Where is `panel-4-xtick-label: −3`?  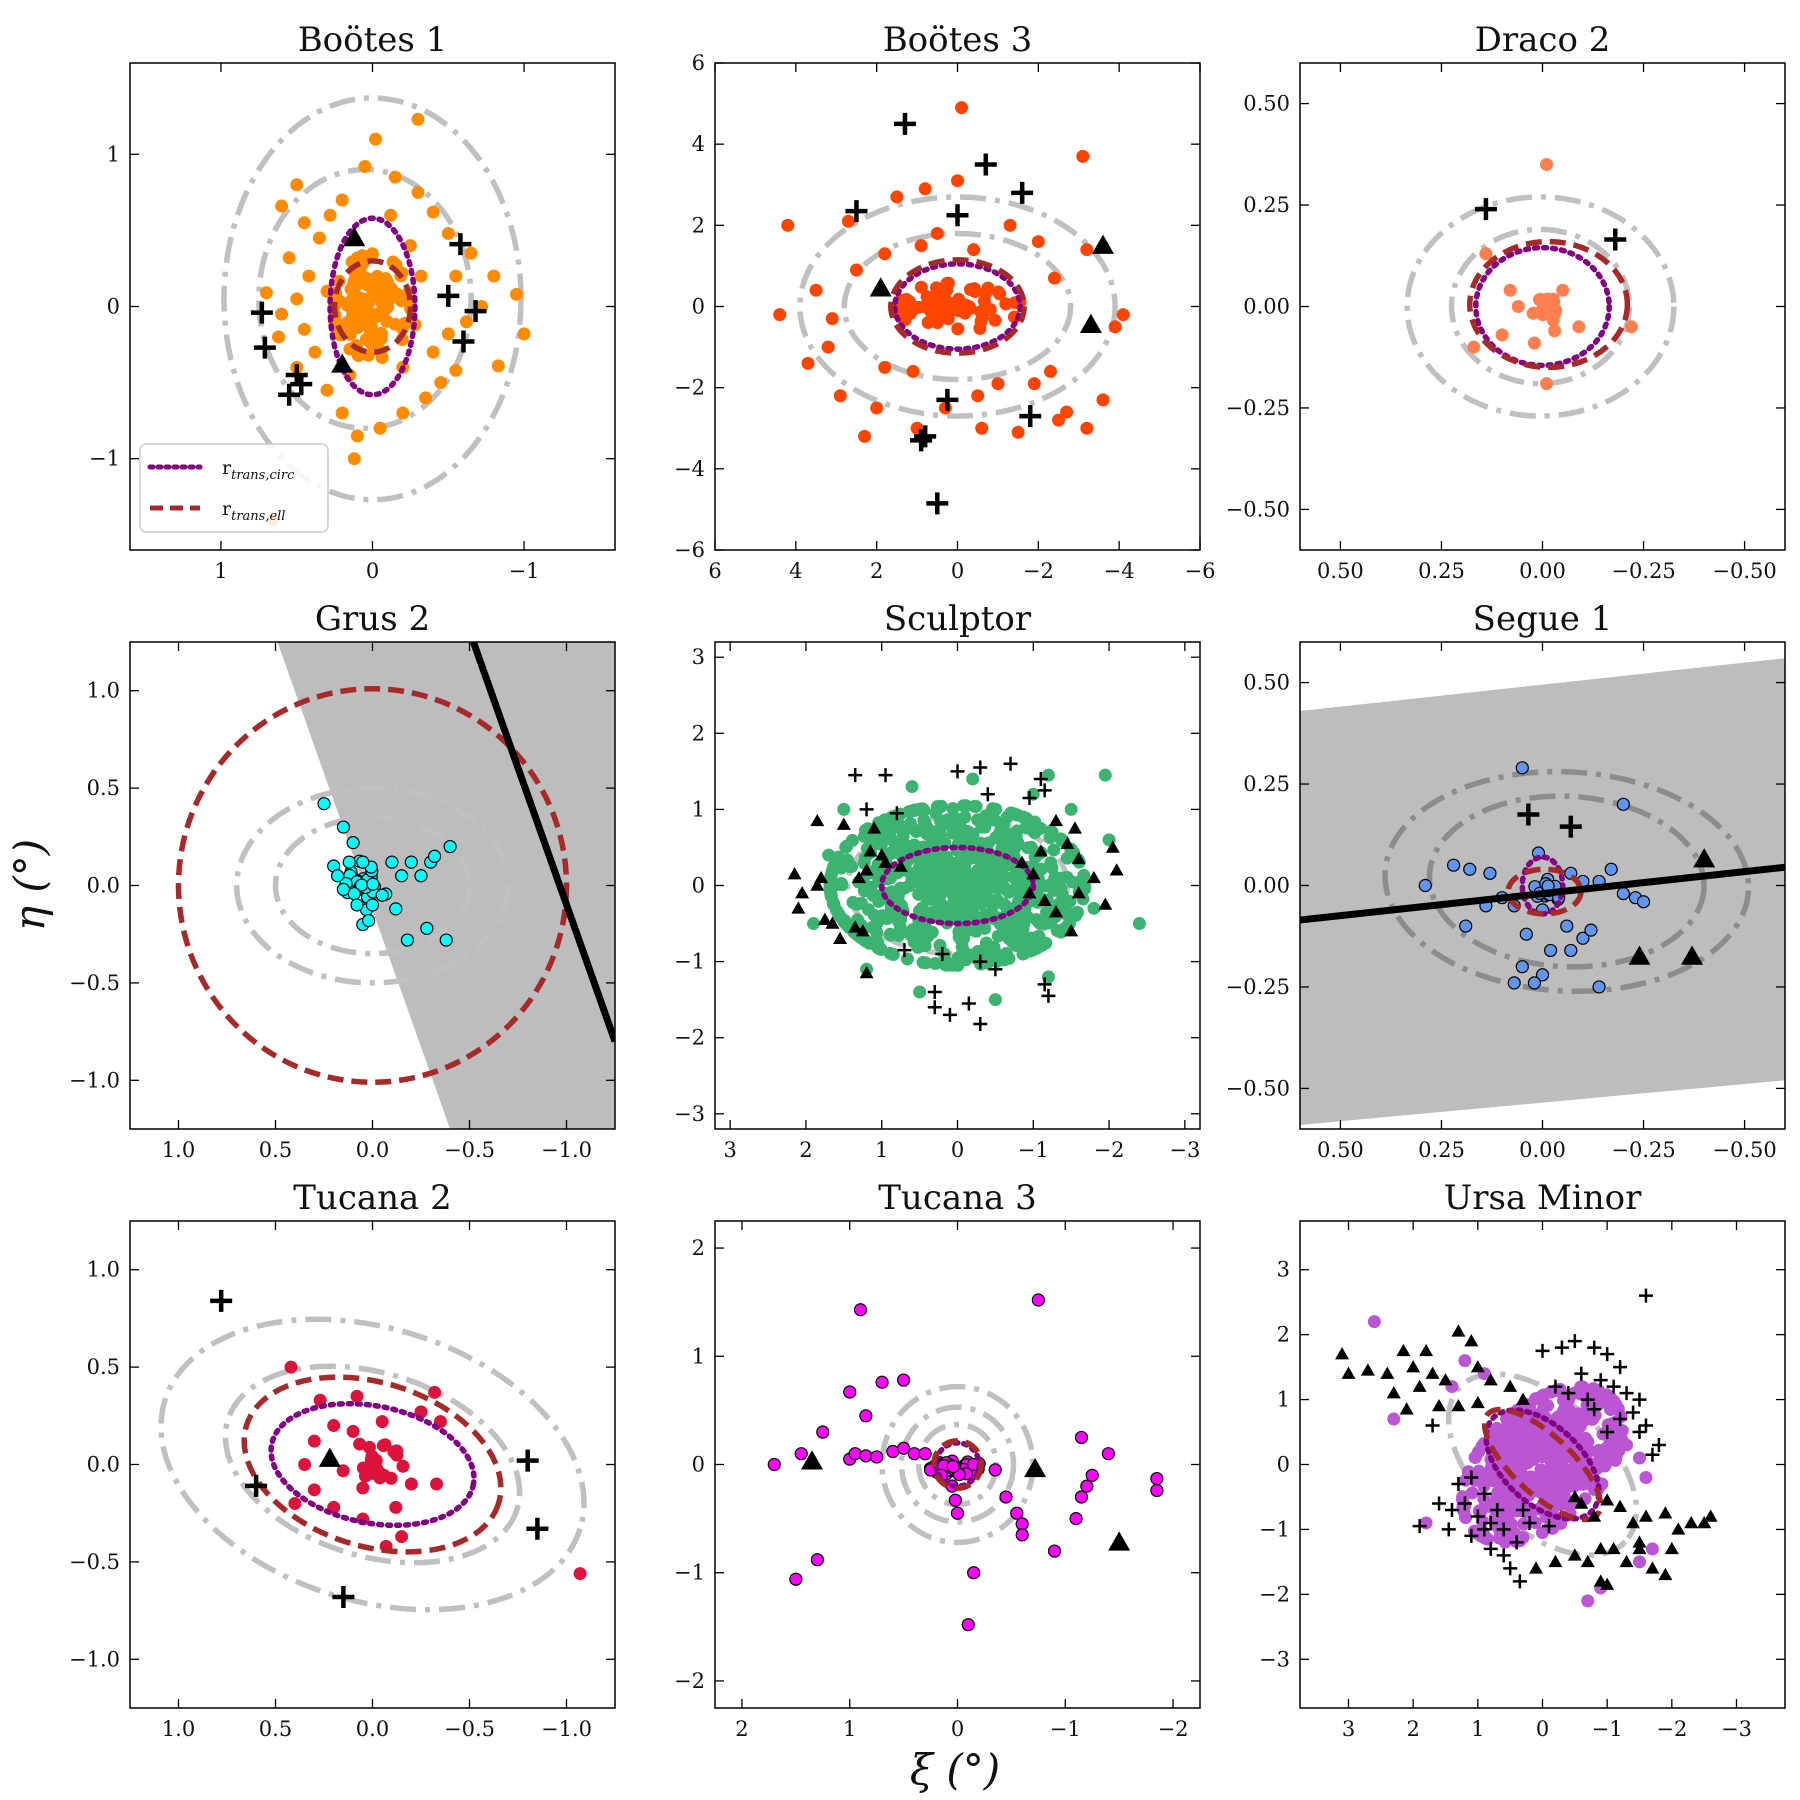 panel-4-xtick-label: −3 is located at coordinates (1184, 1150).